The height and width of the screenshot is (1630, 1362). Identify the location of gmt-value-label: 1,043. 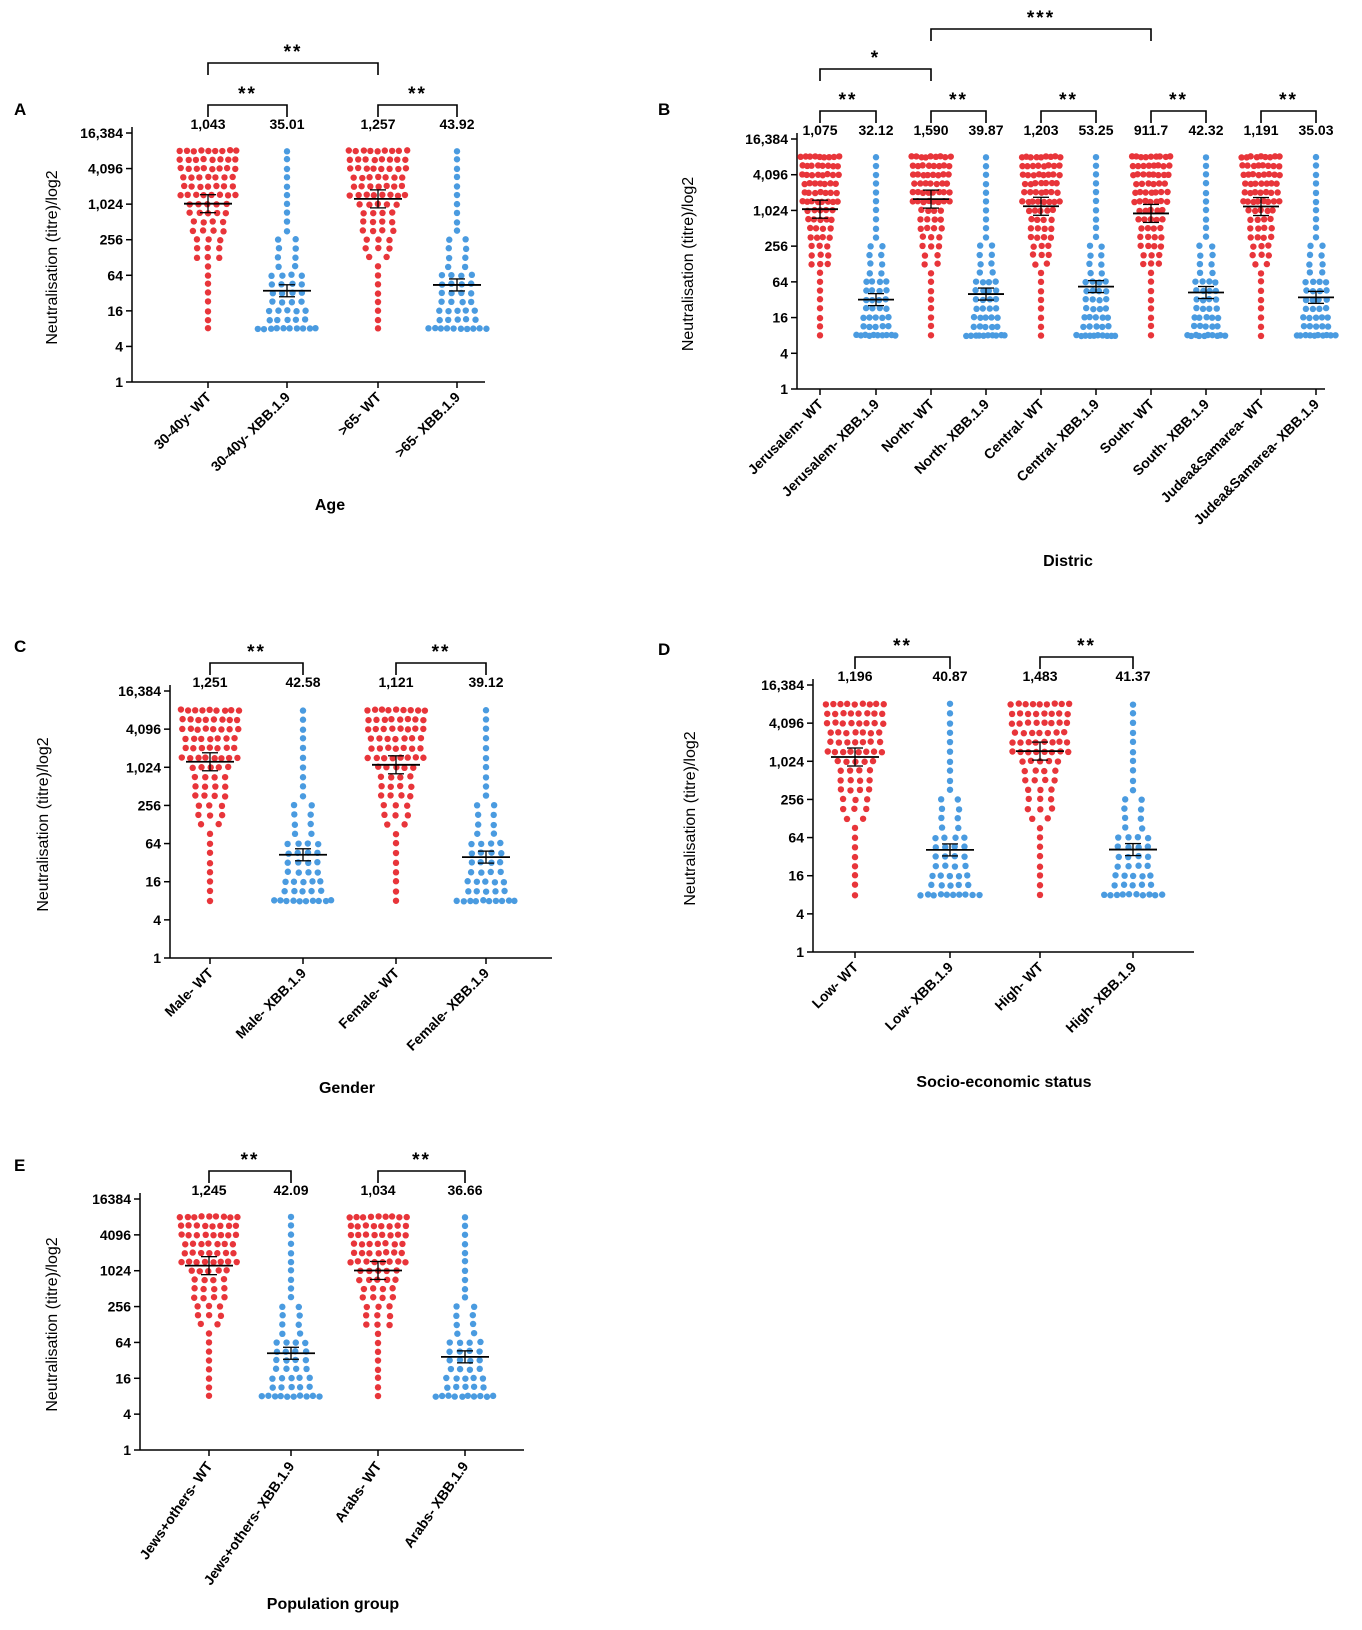
(207, 124).